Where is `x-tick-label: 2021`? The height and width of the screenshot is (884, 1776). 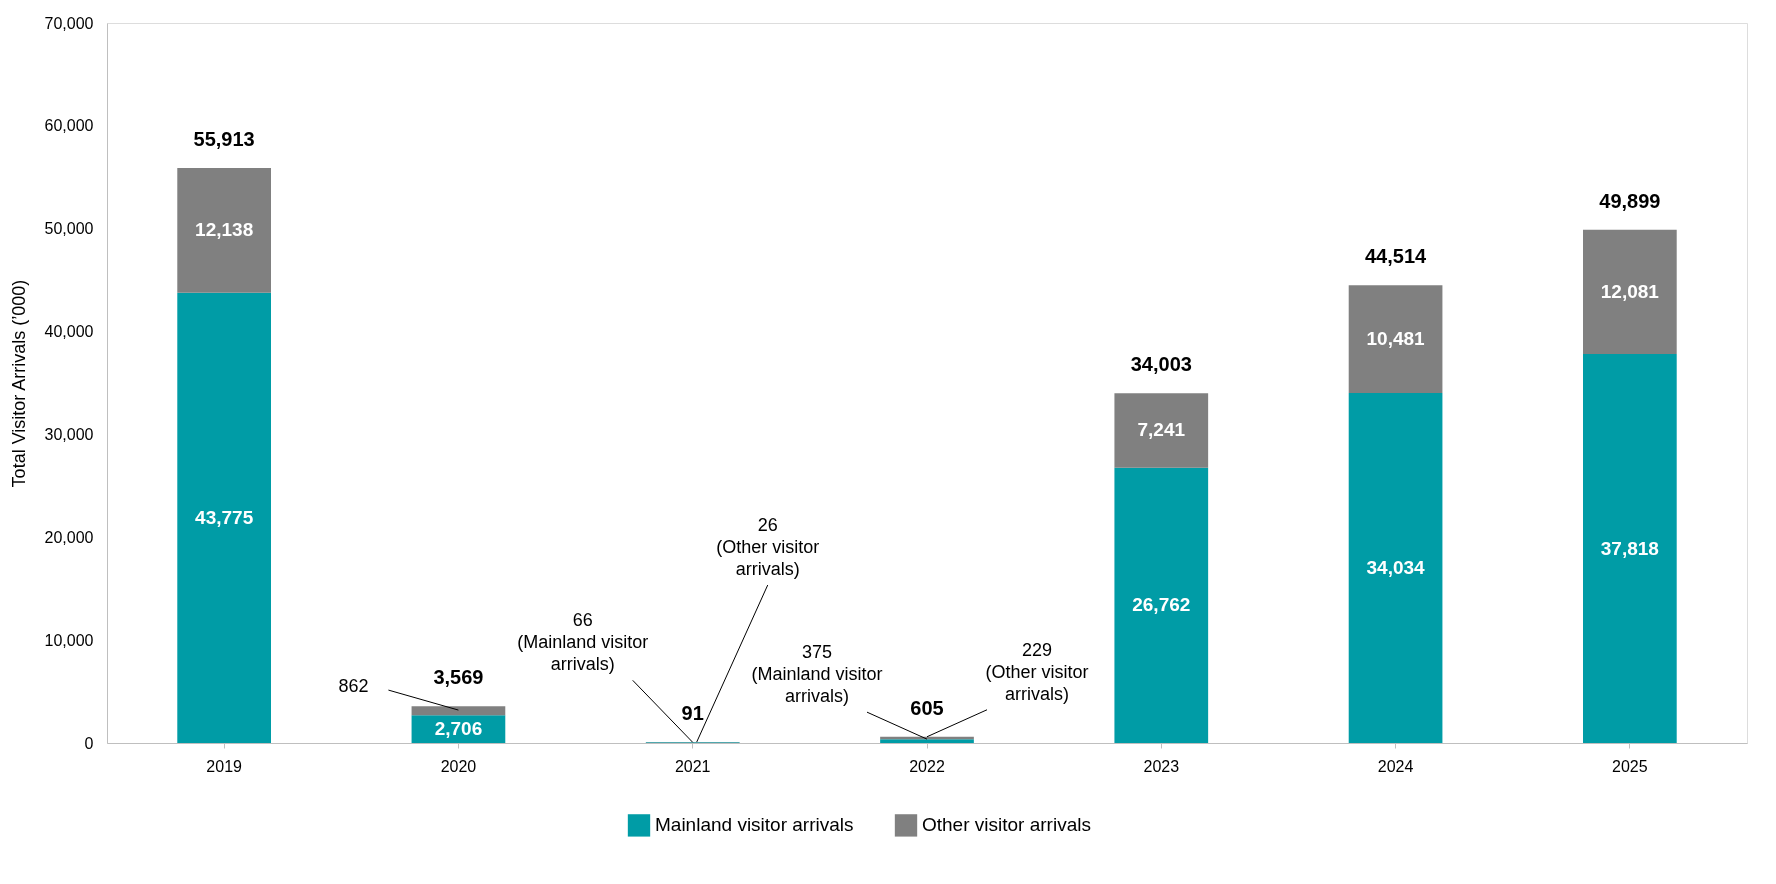 x-tick-label: 2021 is located at coordinates (692, 766).